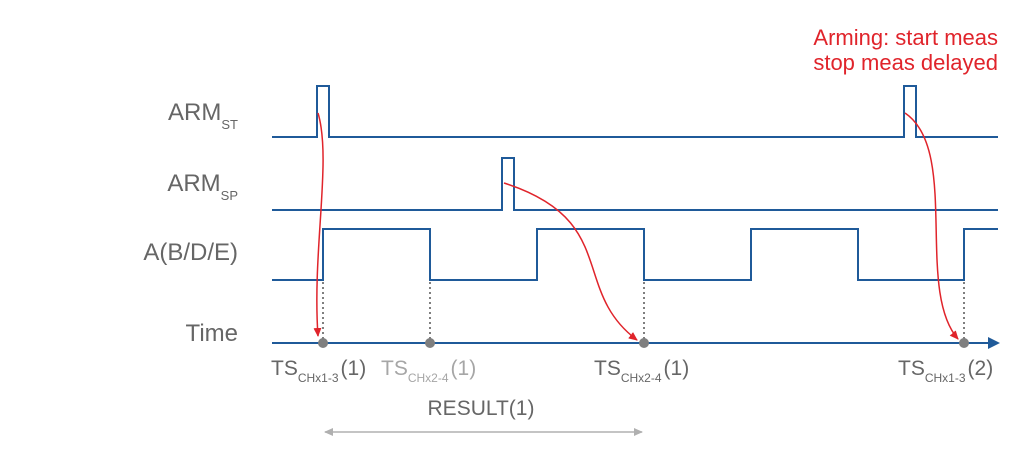  I want to click on a-waveform, so click(635, 254).